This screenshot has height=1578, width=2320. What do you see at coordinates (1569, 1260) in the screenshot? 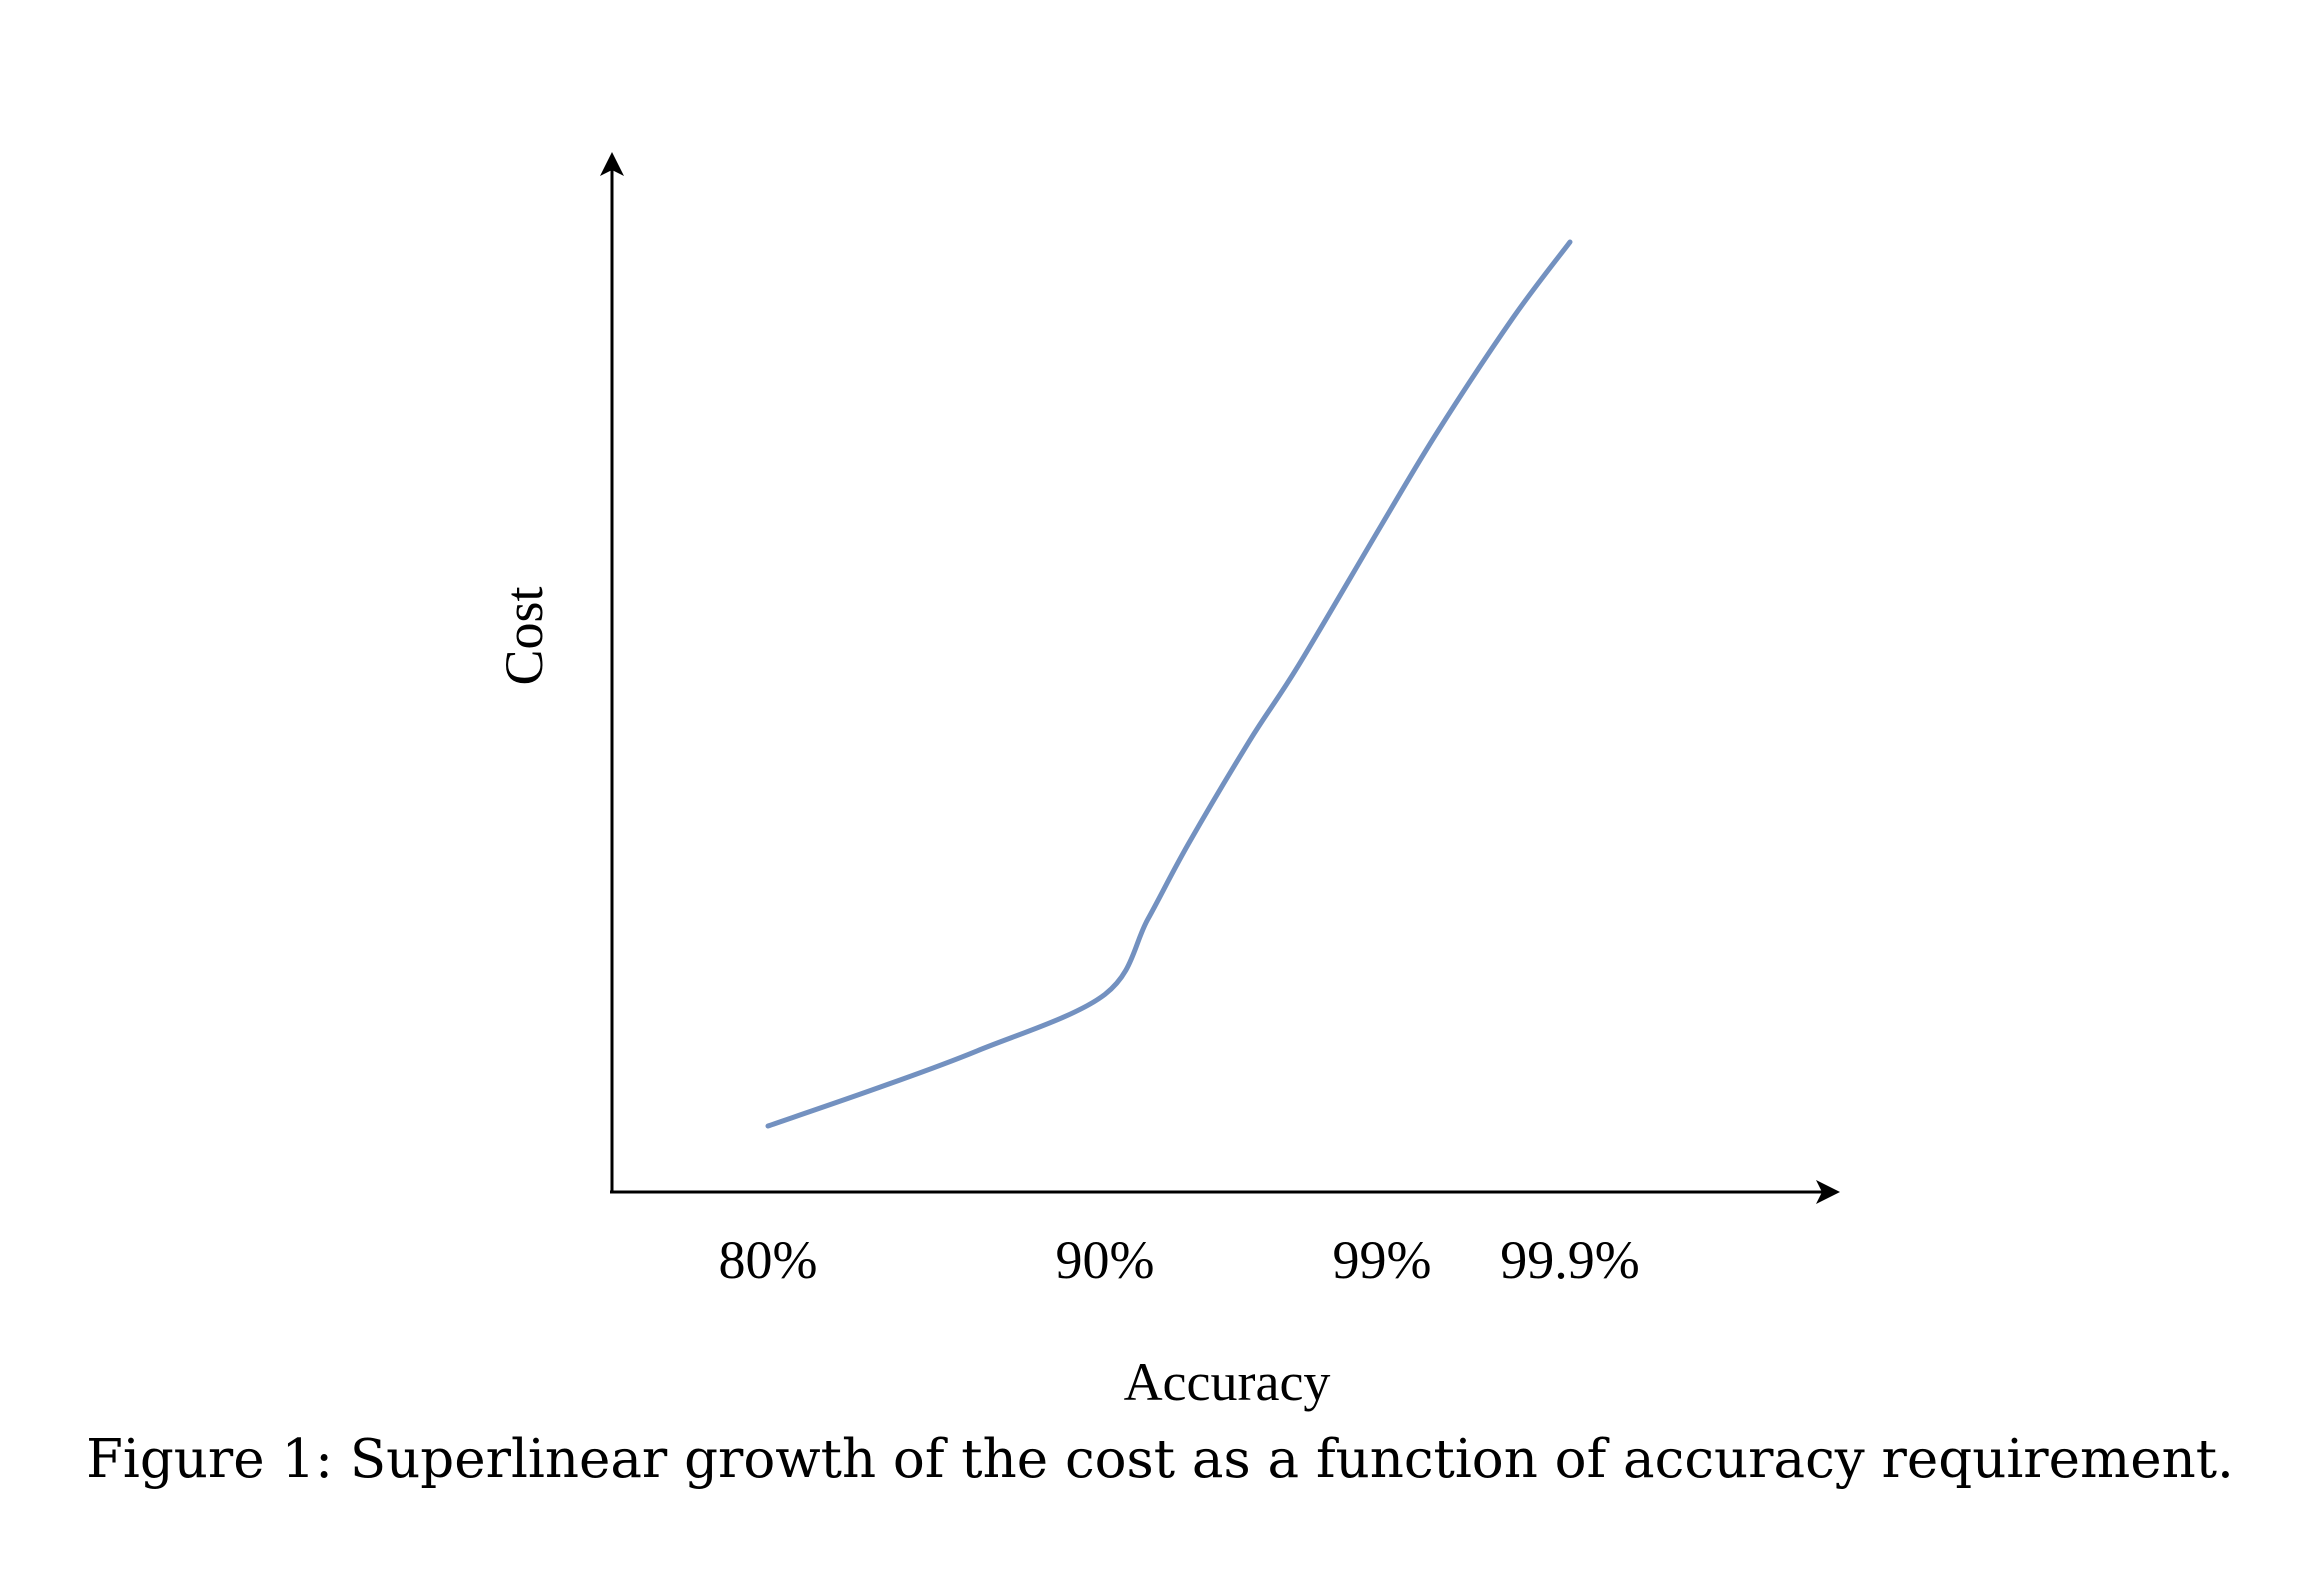
I see `x-tick-label: 99.9%` at bounding box center [1569, 1260].